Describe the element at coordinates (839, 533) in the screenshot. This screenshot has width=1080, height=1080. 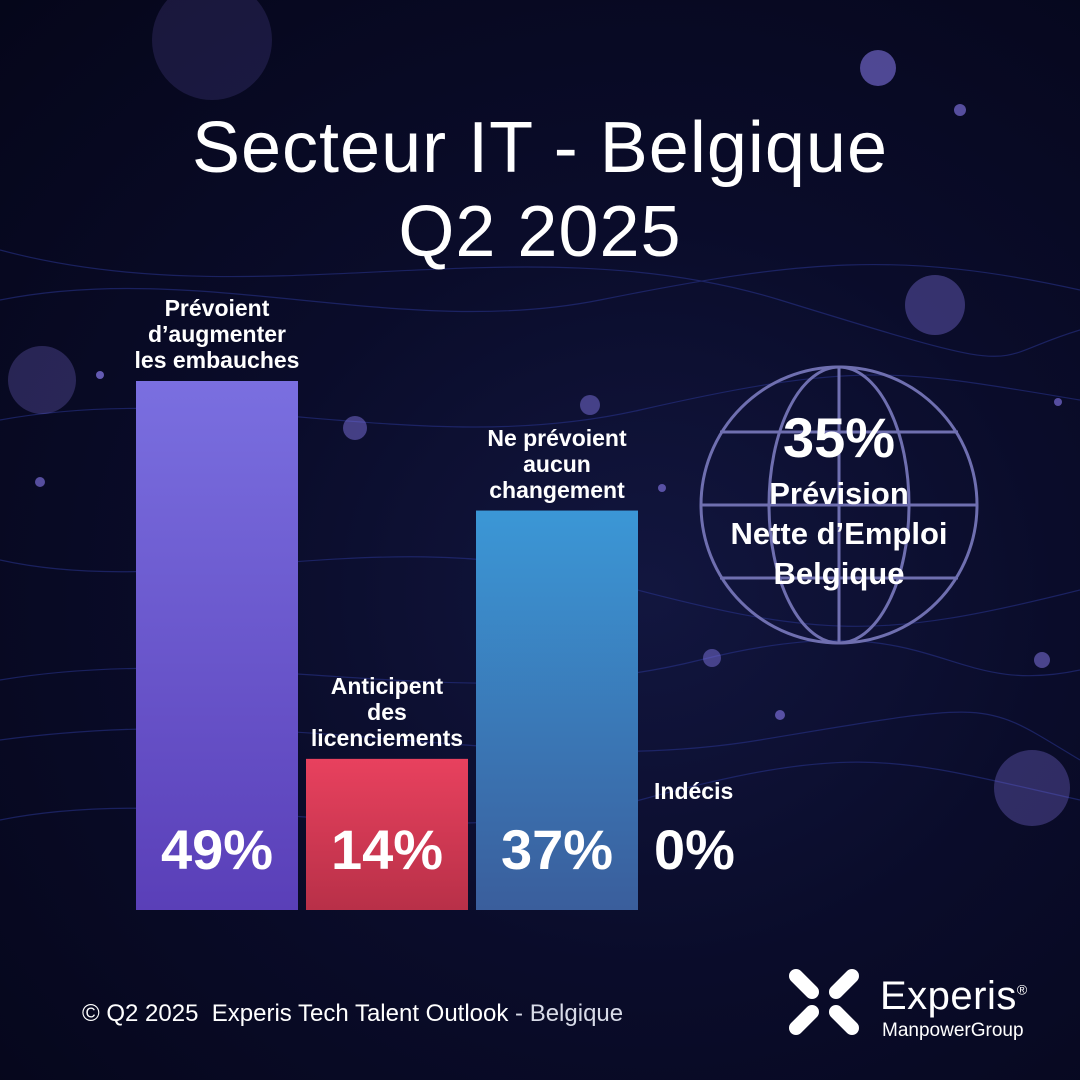
I see `globe-label-line2: Nette d’Emploi` at that location.